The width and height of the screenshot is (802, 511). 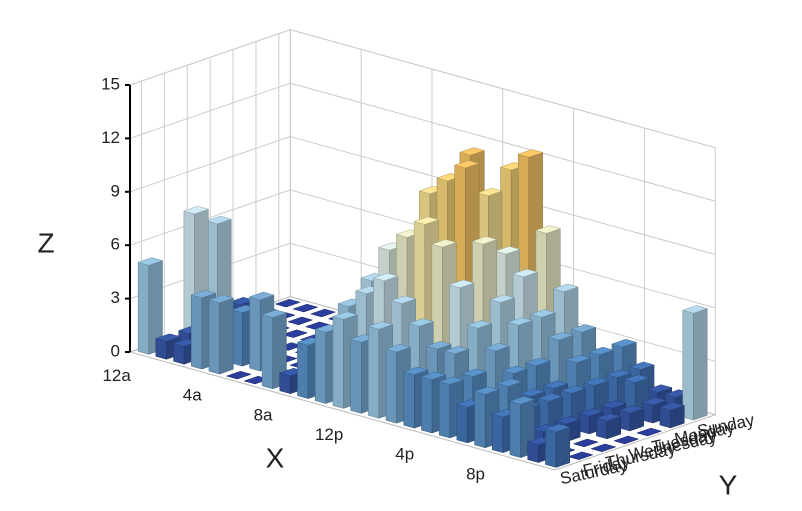 I want to click on x-tick-label: 4a, so click(x=192, y=395).